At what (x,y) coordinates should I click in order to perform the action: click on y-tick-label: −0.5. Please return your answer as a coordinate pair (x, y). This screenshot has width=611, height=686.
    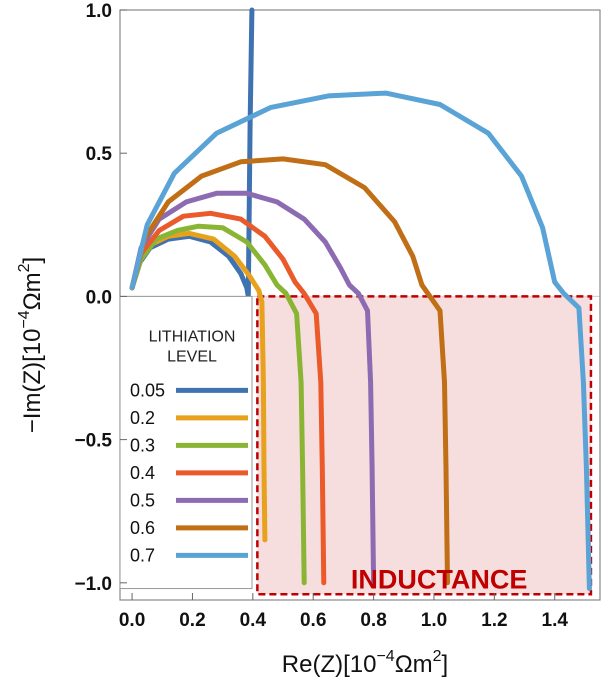
    Looking at the image, I should click on (93, 441).